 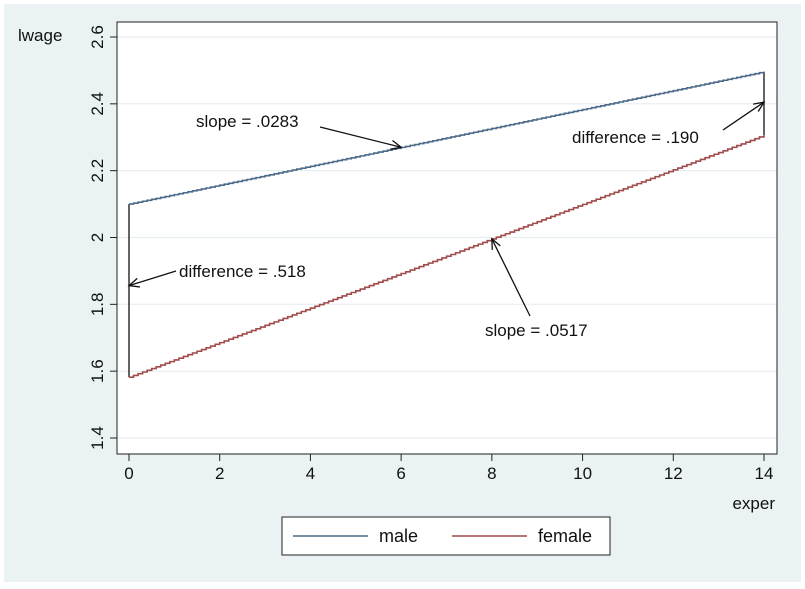 What do you see at coordinates (400, 473) in the screenshot?
I see `x-tick-label: 6` at bounding box center [400, 473].